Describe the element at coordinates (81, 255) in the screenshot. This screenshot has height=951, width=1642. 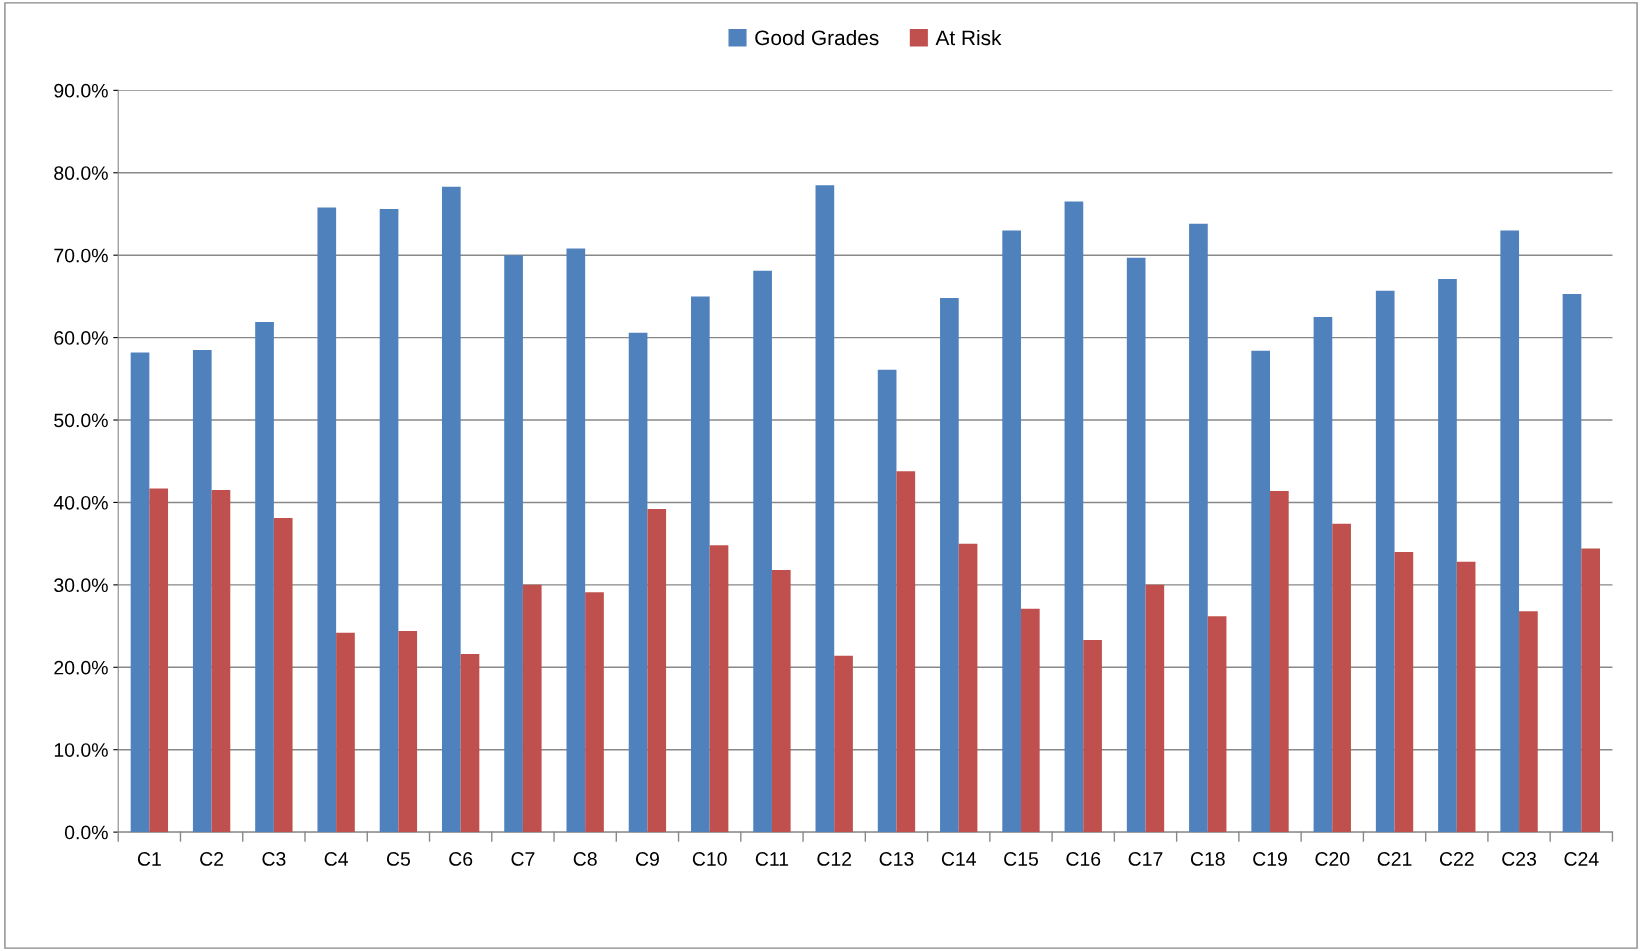
I see `y-tick-label: 70.0%` at that location.